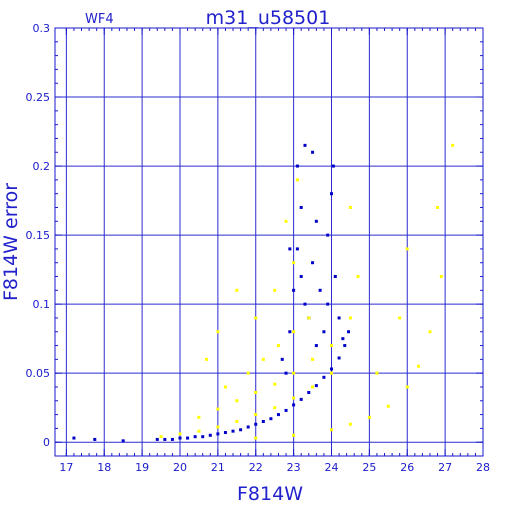 The image size is (512, 512). Describe the element at coordinates (99, 19) in the screenshot. I see `panel-label: WF4` at that location.